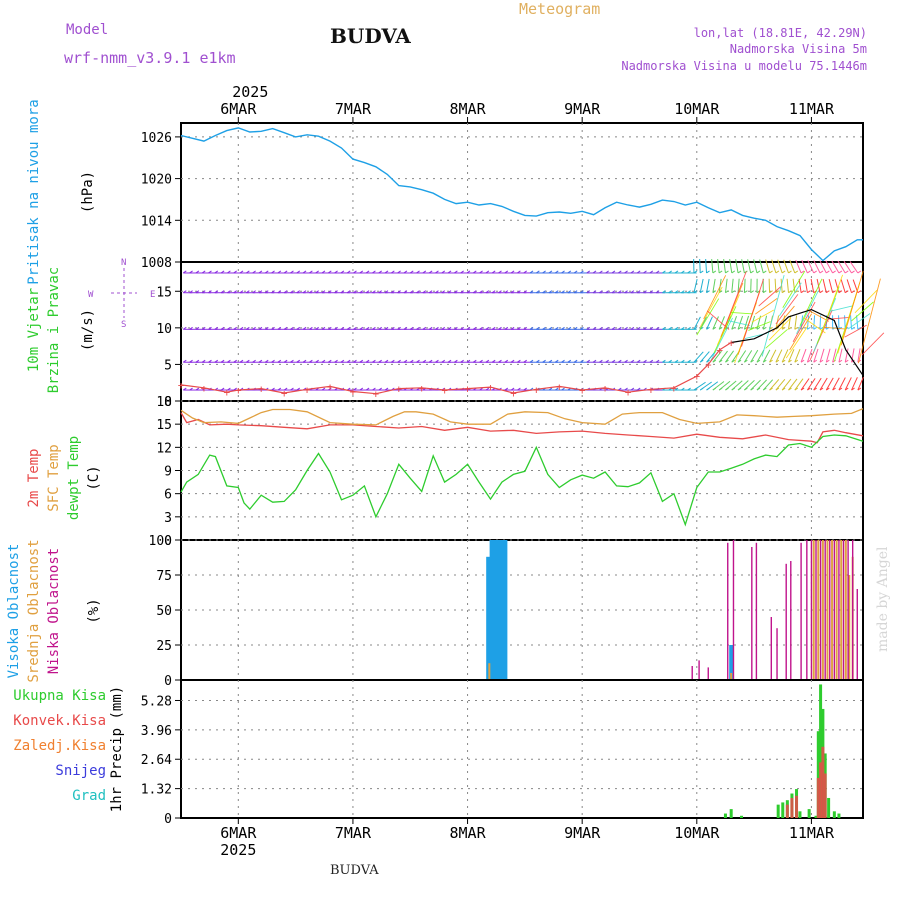  Describe the element at coordinates (54, 477) in the screenshot. I see `sfctemp-axis-label: SFC Temp` at that location.